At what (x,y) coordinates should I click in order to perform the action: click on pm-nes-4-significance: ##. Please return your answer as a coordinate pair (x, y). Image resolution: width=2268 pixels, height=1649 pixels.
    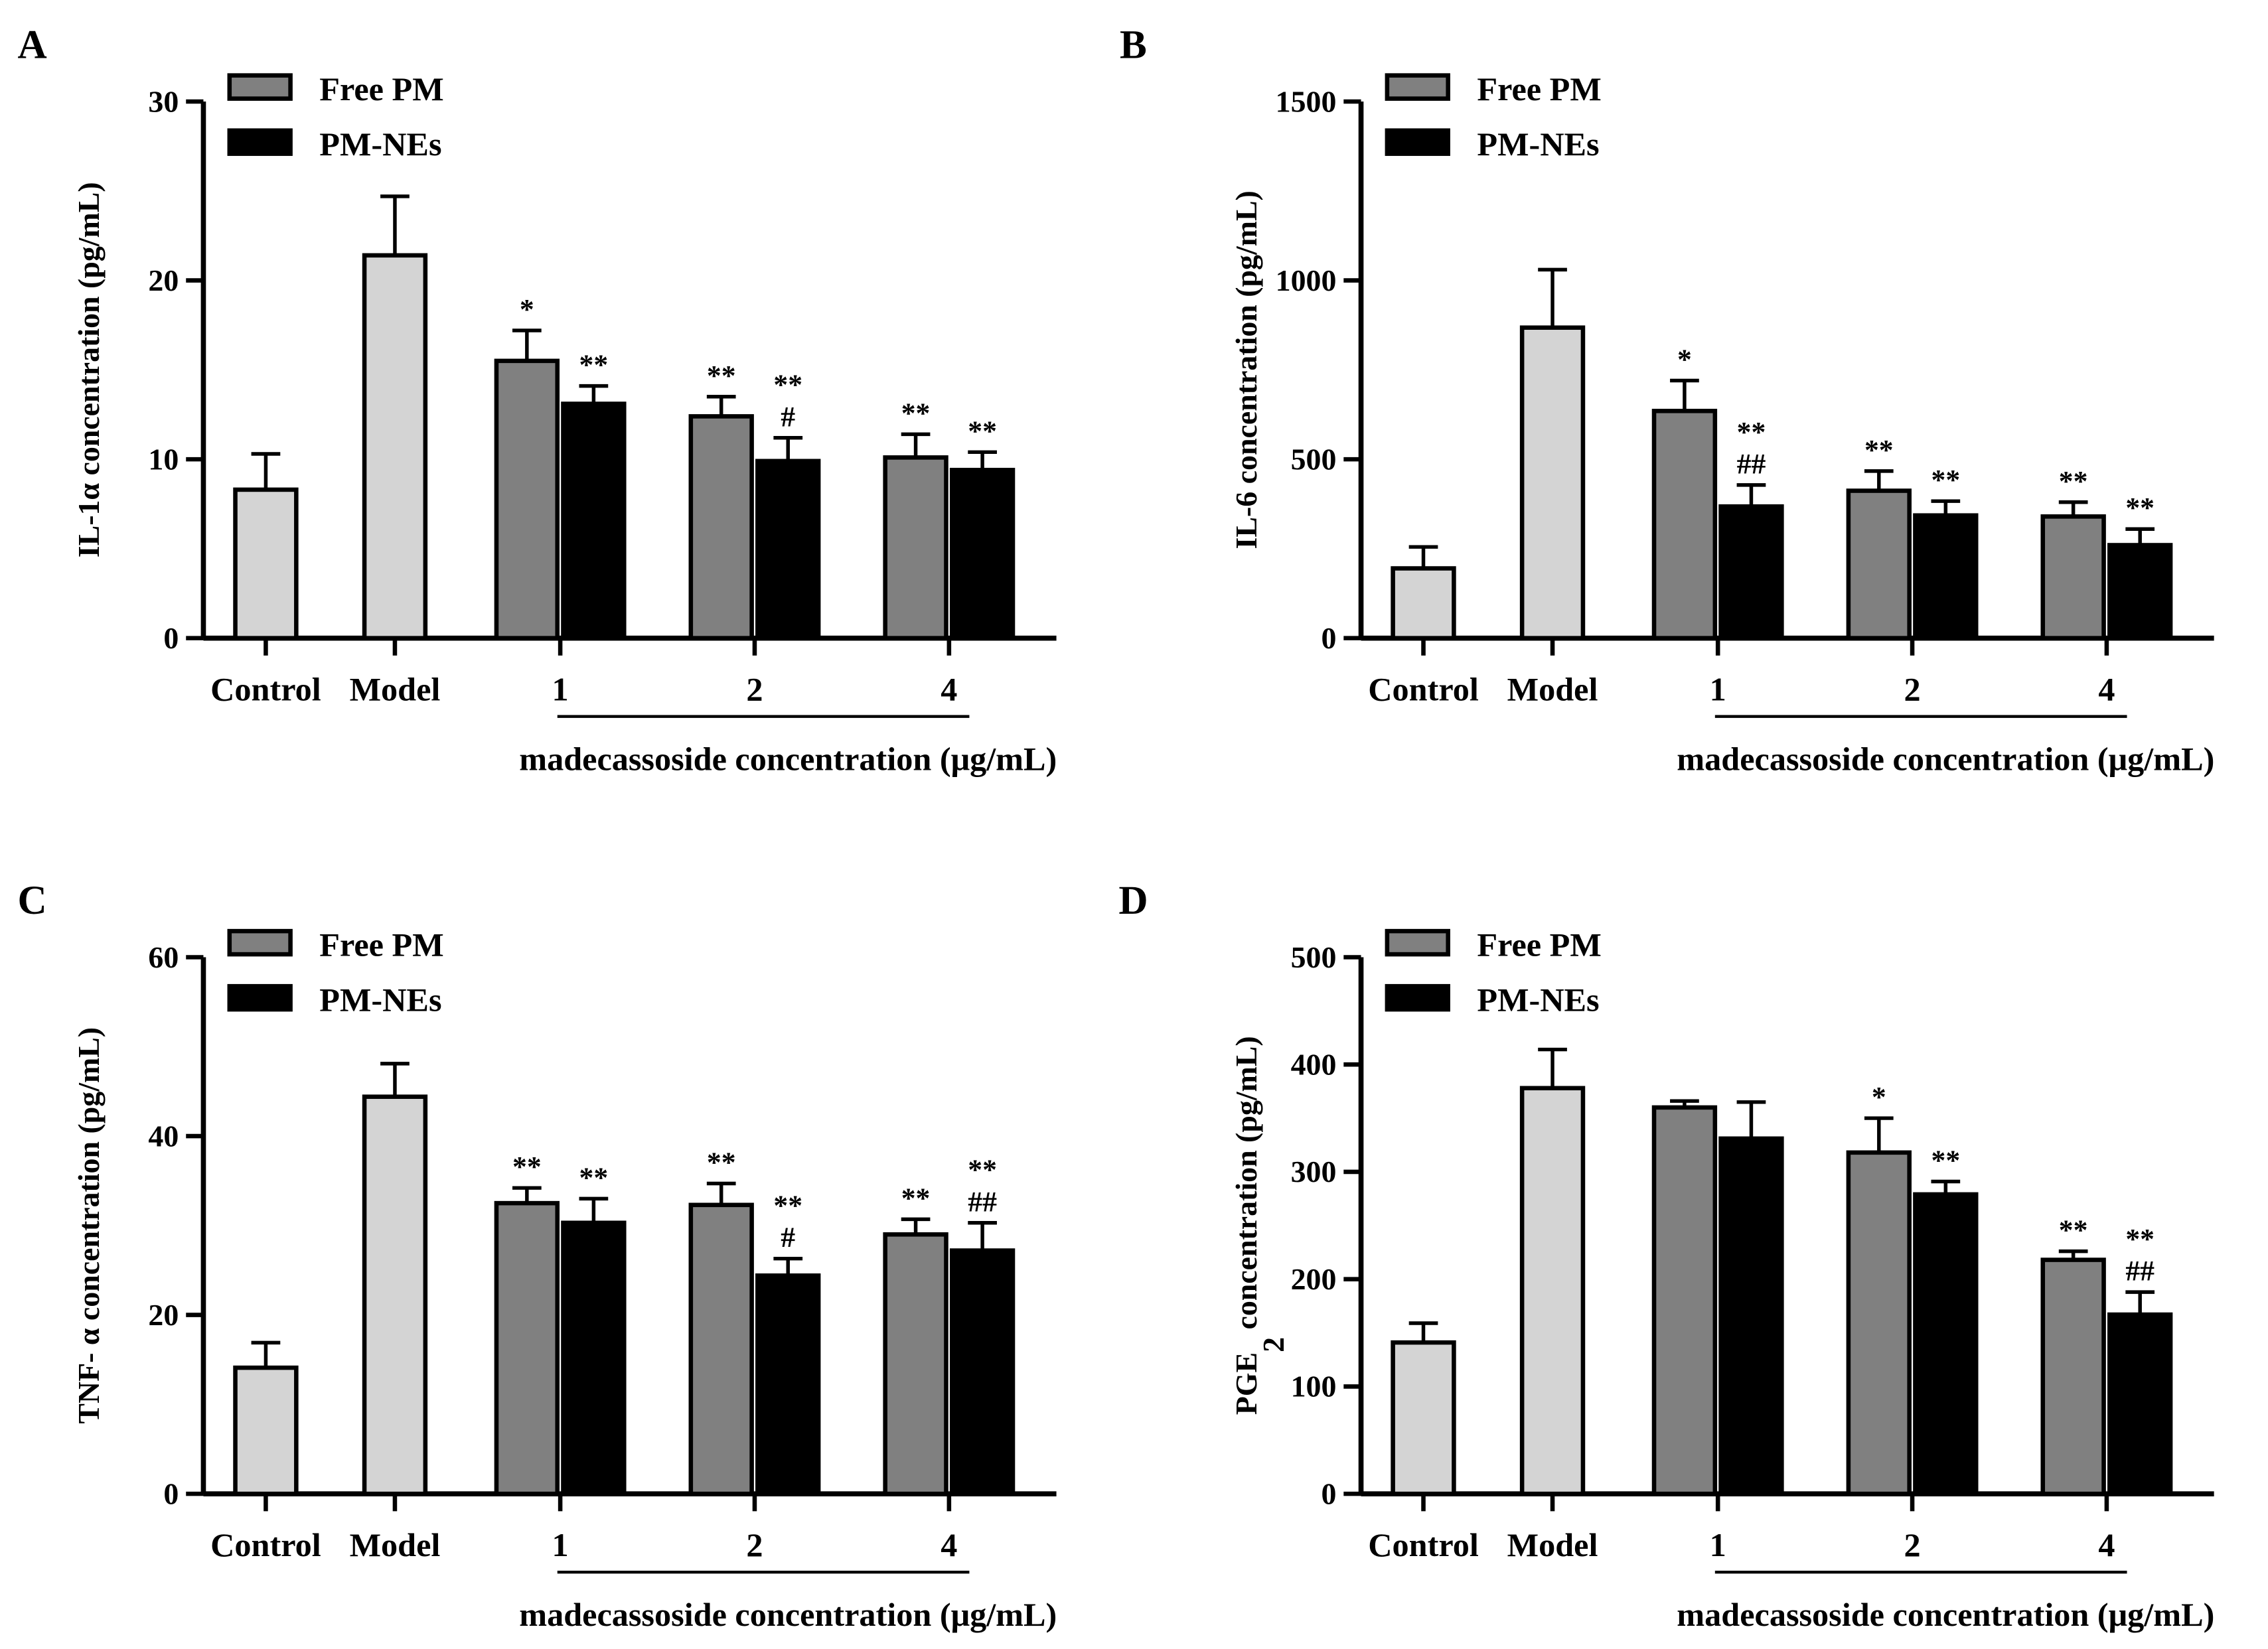
    Looking at the image, I should click on (982, 1202).